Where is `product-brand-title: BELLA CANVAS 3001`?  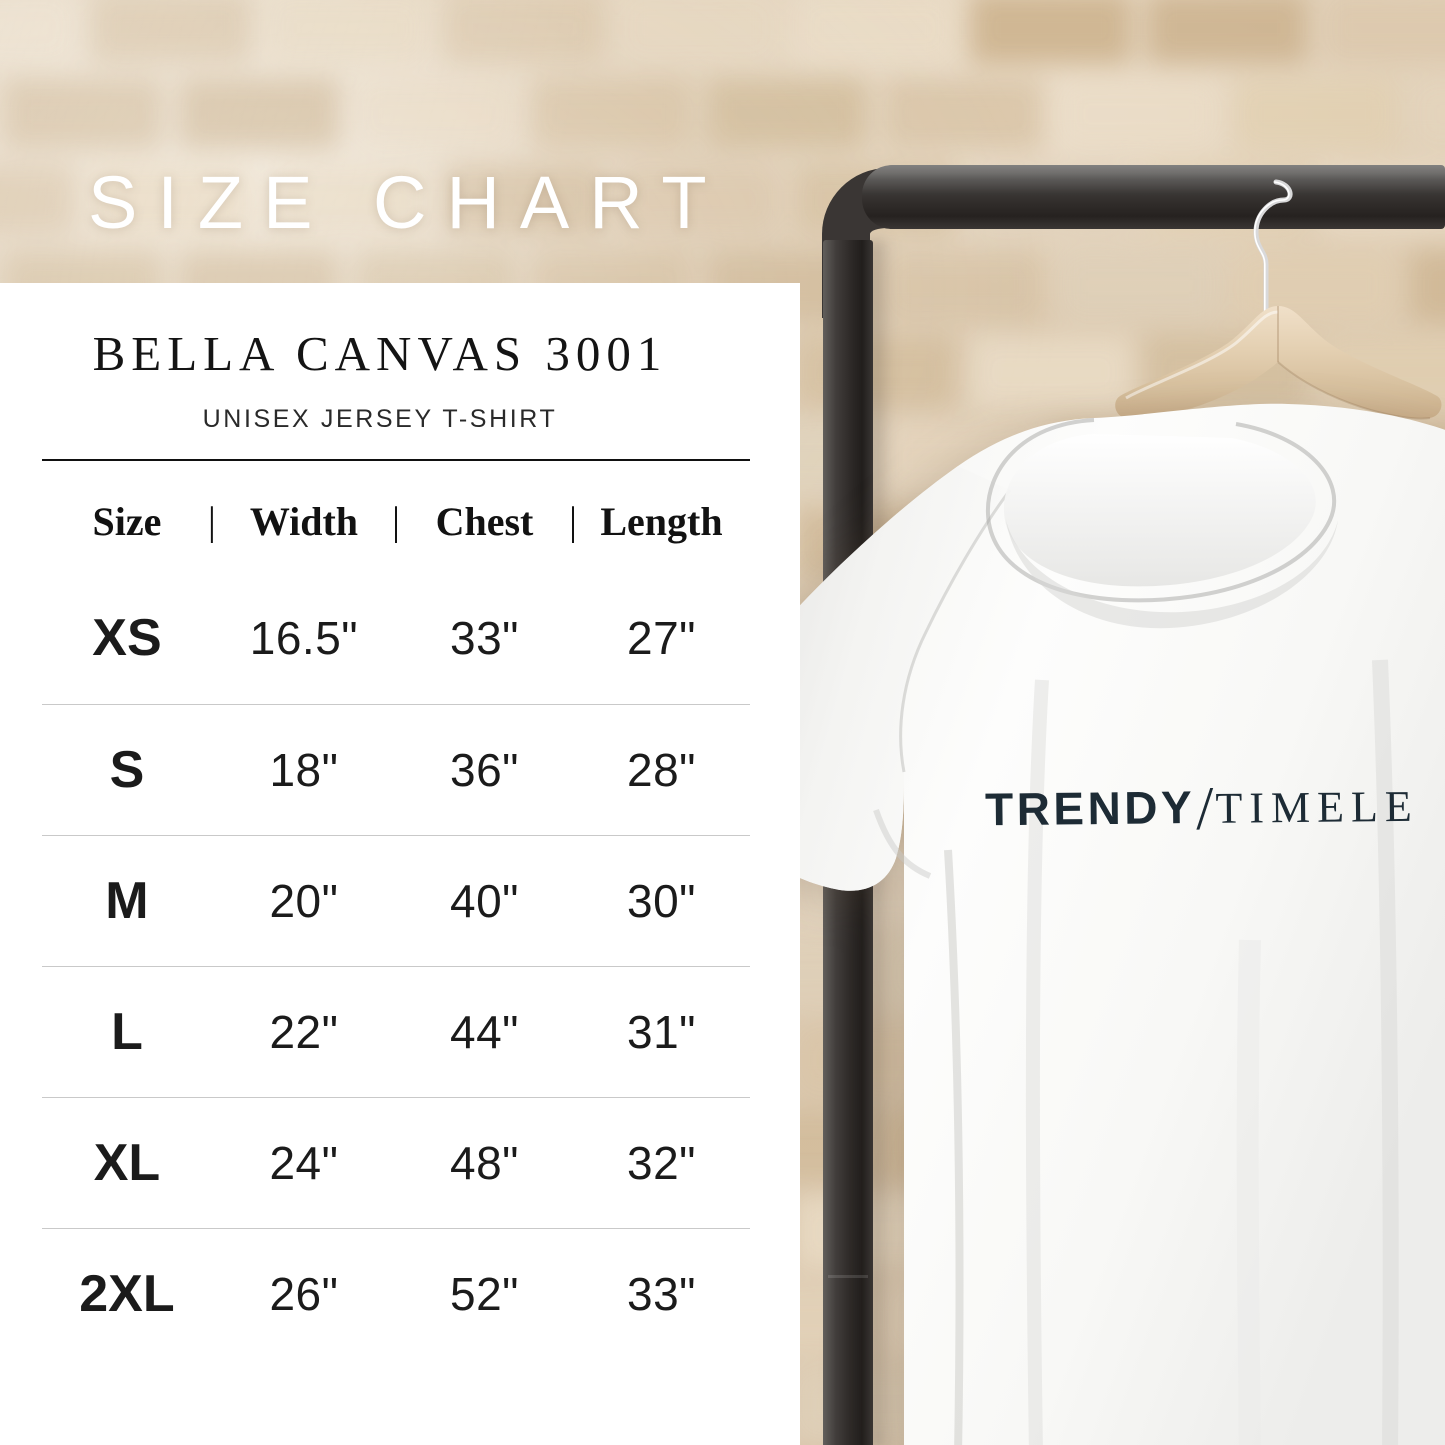
product-brand-title: BELLA CANVAS 3001 is located at coordinates (380, 353).